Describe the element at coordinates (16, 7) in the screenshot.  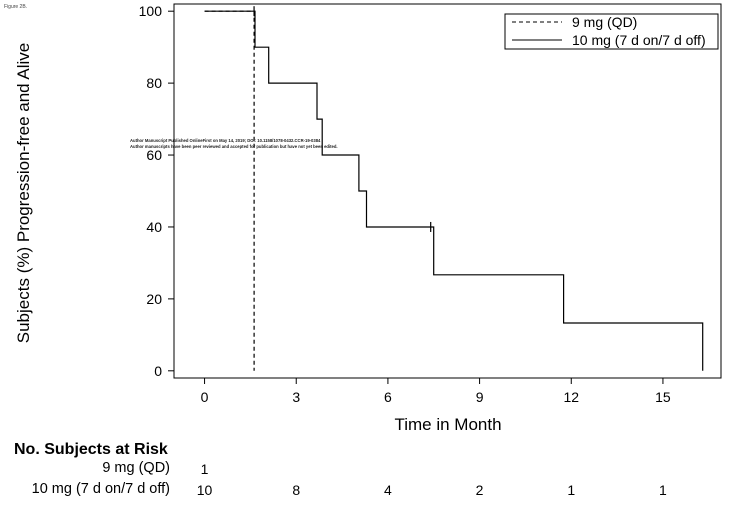
I see `figure-label: Figure 2B.` at that location.